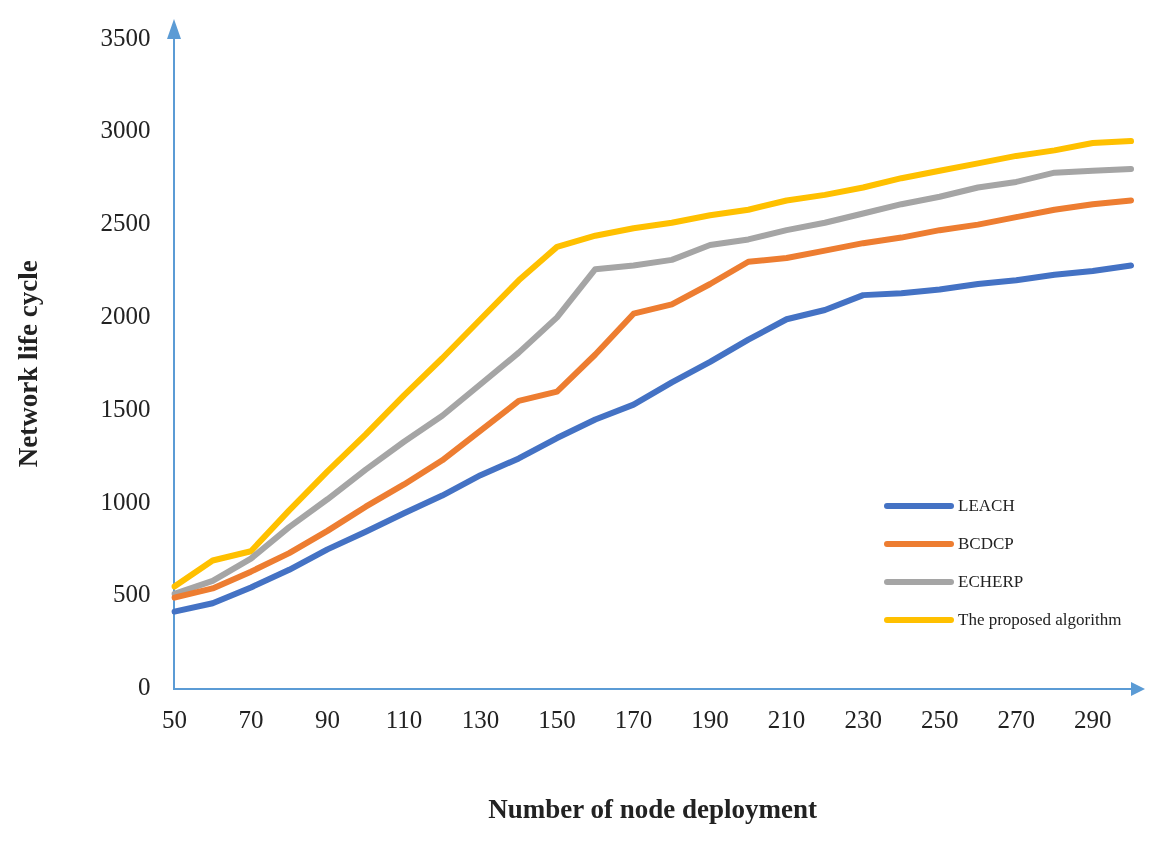 Image resolution: width=1149 pixels, height=851 pixels. What do you see at coordinates (125, 223) in the screenshot?
I see `y-tick-label: 2500` at bounding box center [125, 223].